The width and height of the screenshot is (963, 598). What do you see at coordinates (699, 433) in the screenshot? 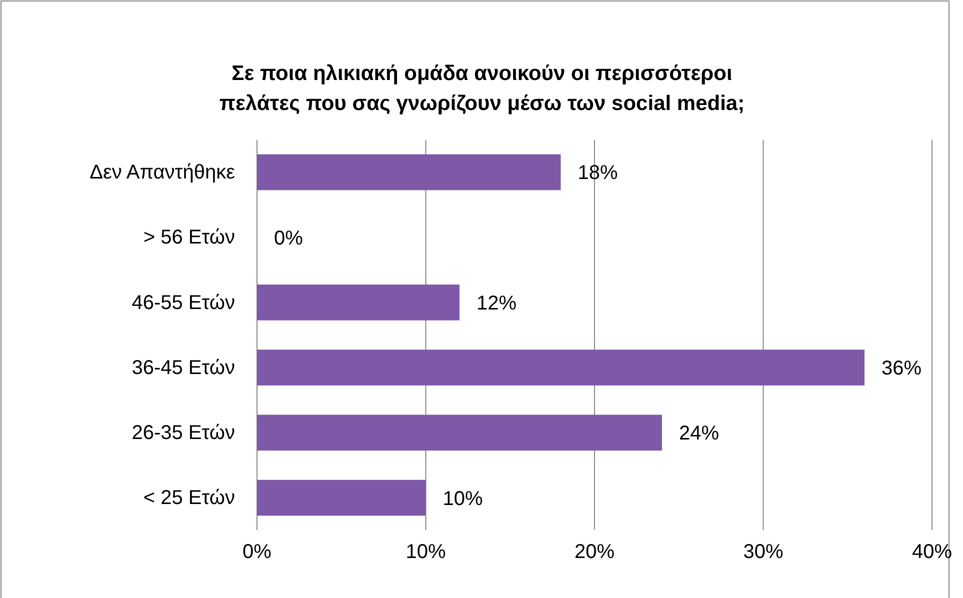
I see `data-label: 24%` at bounding box center [699, 433].